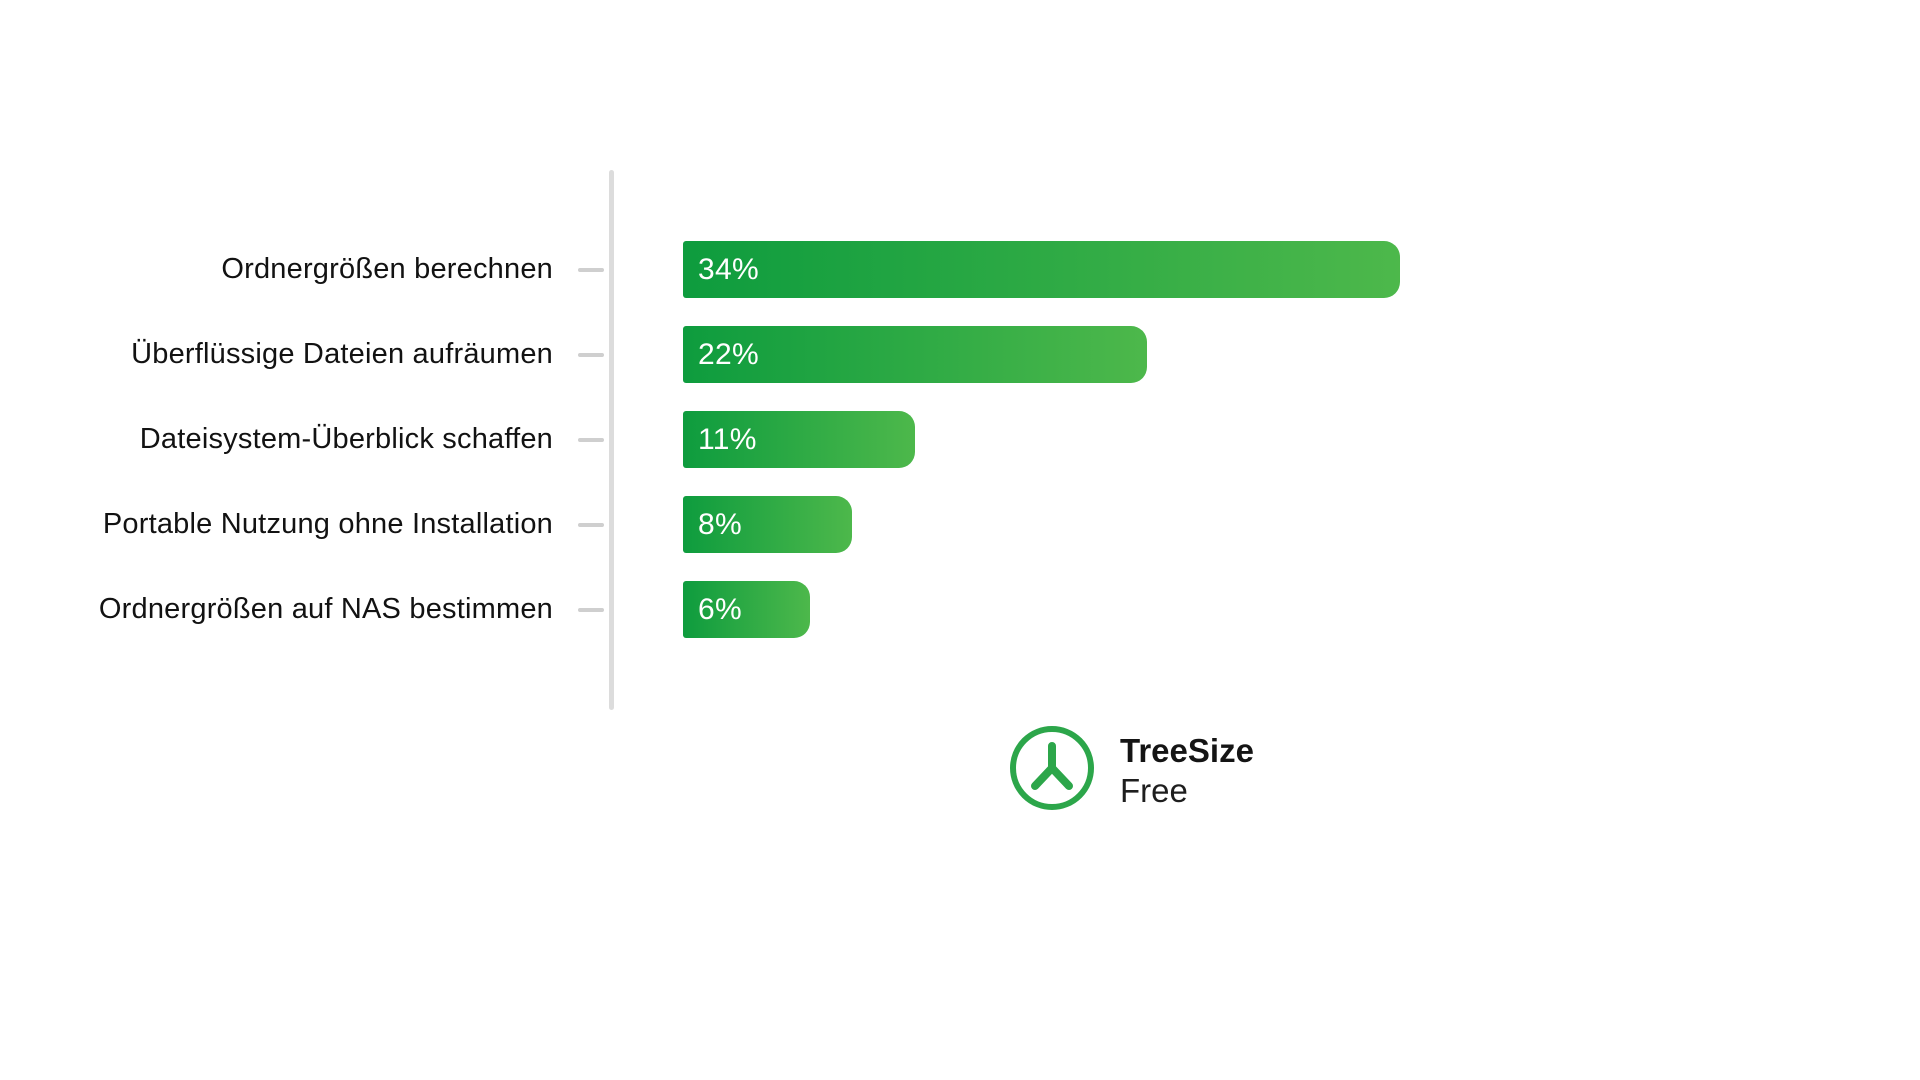  Describe the element at coordinates (960, 524) in the screenshot. I see `chart-row: Portable Nutzung ohne Installation 8%` at that location.